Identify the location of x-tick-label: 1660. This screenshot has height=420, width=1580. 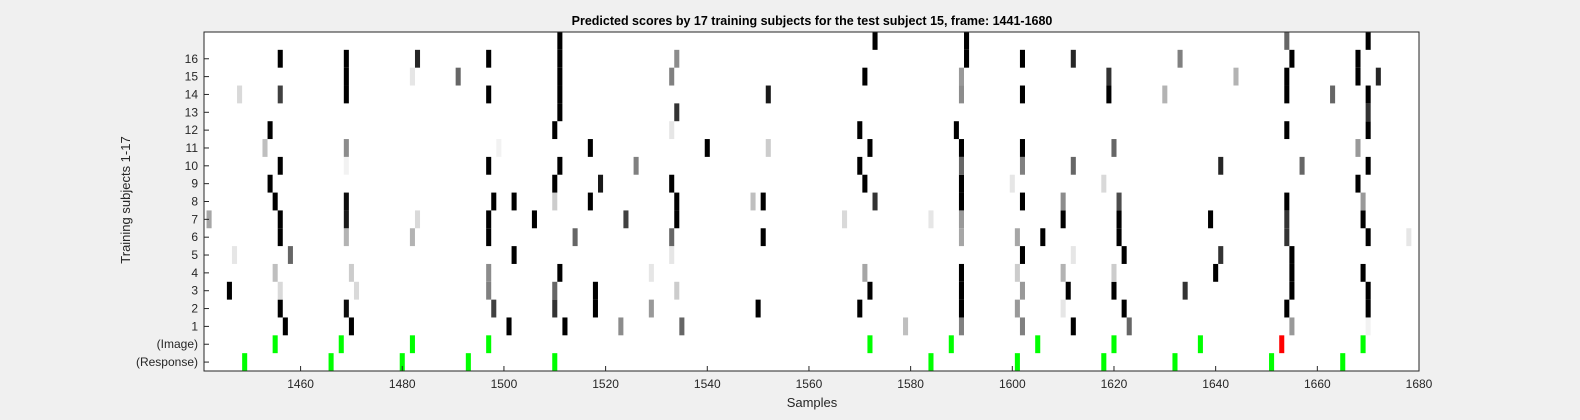
(1317, 384).